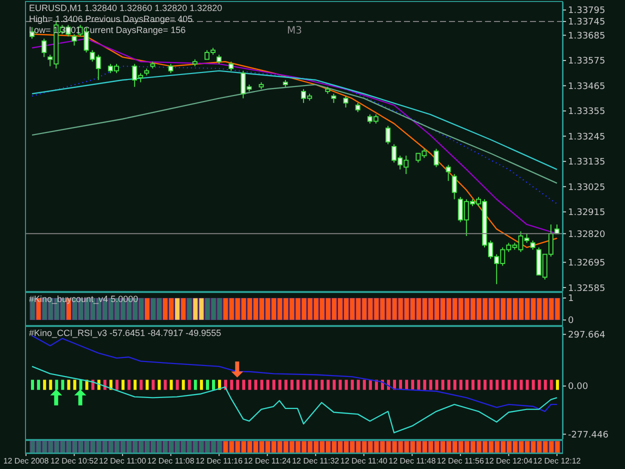 Image resolution: width=625 pixels, height=469 pixels. Describe the element at coordinates (125, 8) in the screenshot. I see `chart-title: EURUSD,M1 1.32840 1.32860 1.32820 1.32820` at that location.